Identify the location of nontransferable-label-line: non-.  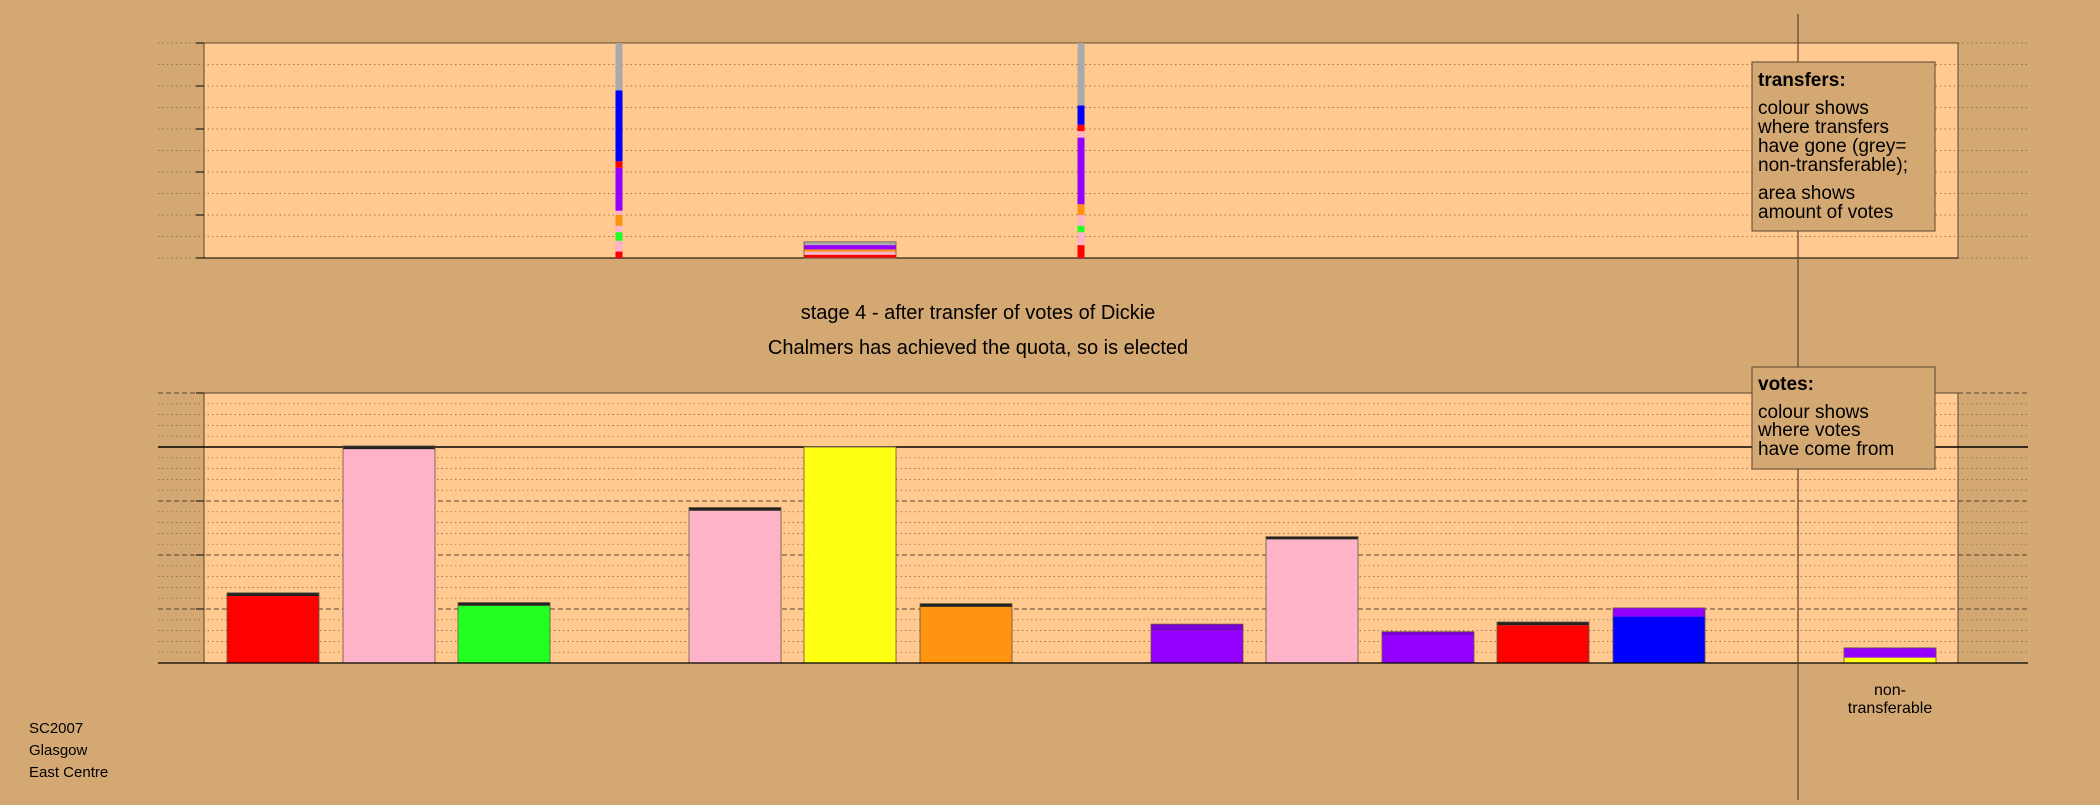
(1890, 690).